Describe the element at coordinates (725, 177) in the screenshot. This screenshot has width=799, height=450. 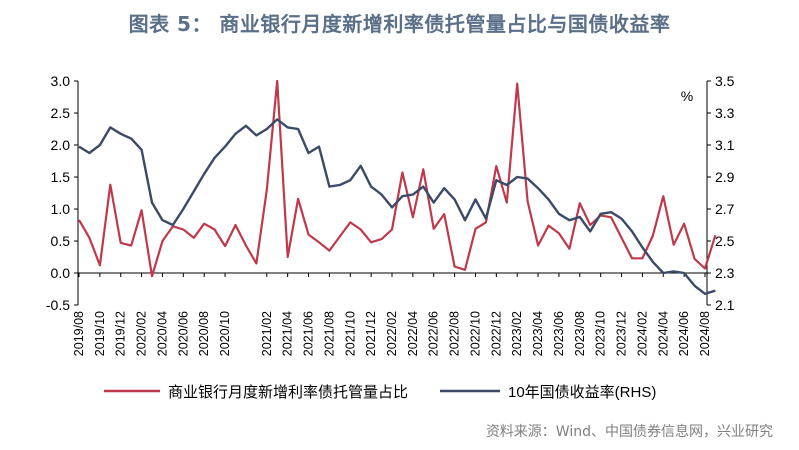
I see `right-tick-label: 2.9` at that location.